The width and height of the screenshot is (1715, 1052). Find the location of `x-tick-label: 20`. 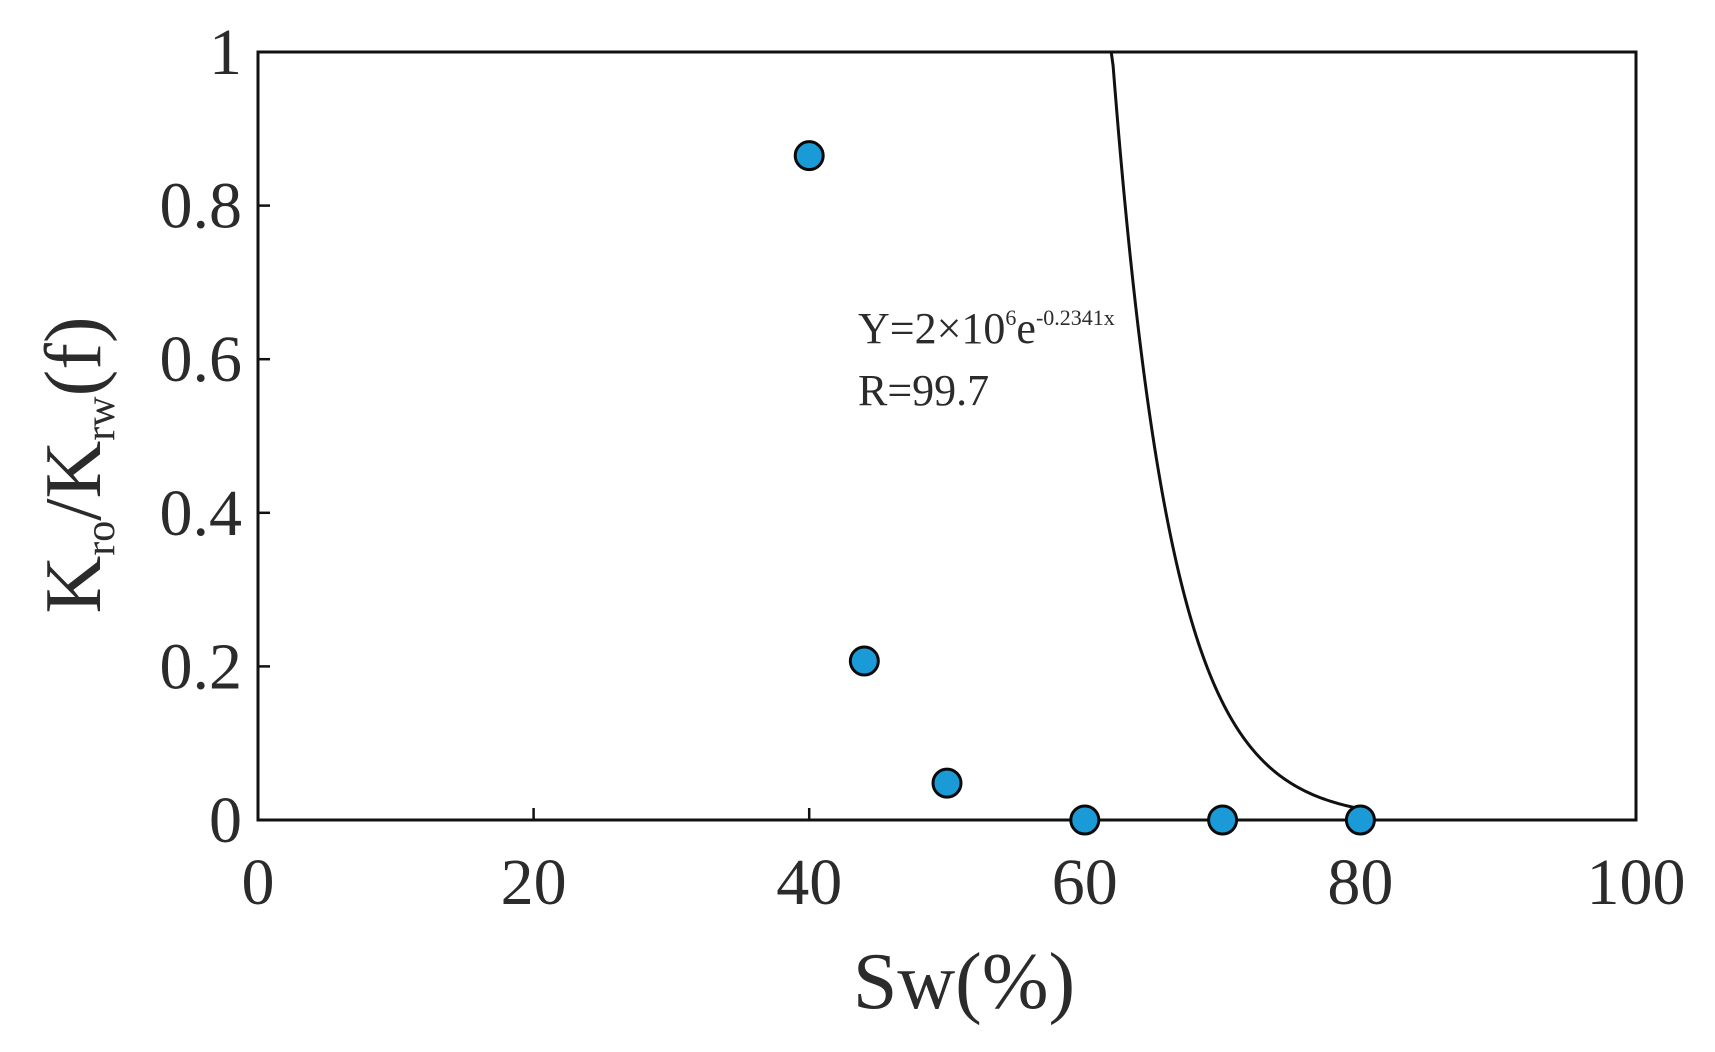

x-tick-label: 20 is located at coordinates (534, 882).